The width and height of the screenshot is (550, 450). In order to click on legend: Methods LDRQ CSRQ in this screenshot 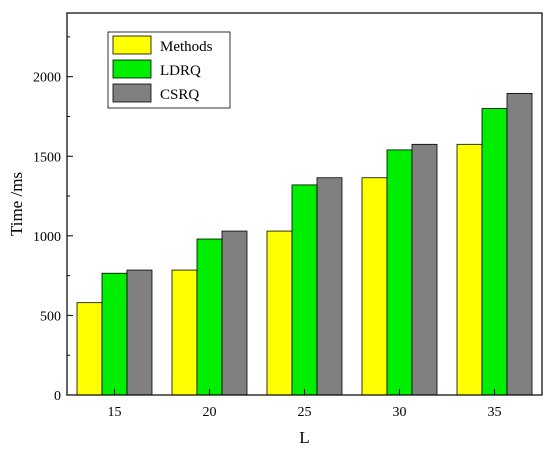, I will do `click(169, 70)`.